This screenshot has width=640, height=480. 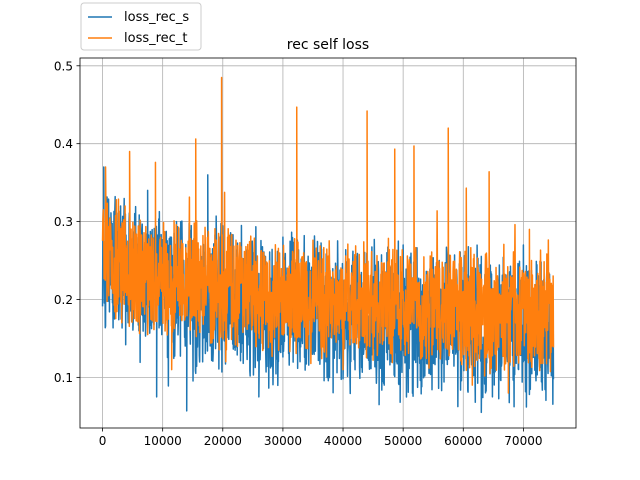 I want to click on legend-label-loss-rec-t: loss_rec_t, so click(x=155, y=38).